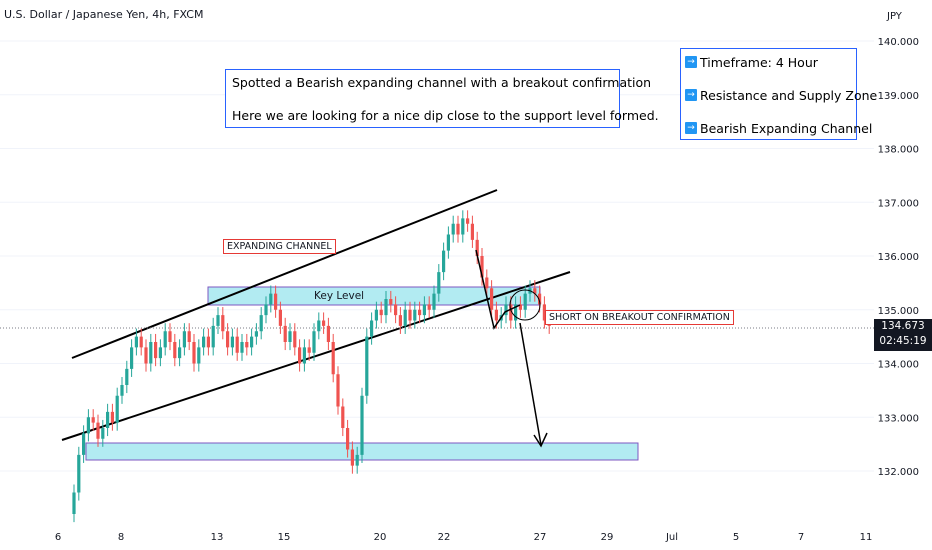 This screenshot has width=932, height=550. What do you see at coordinates (530, 384) in the screenshot?
I see `target-arrow-line` at bounding box center [530, 384].